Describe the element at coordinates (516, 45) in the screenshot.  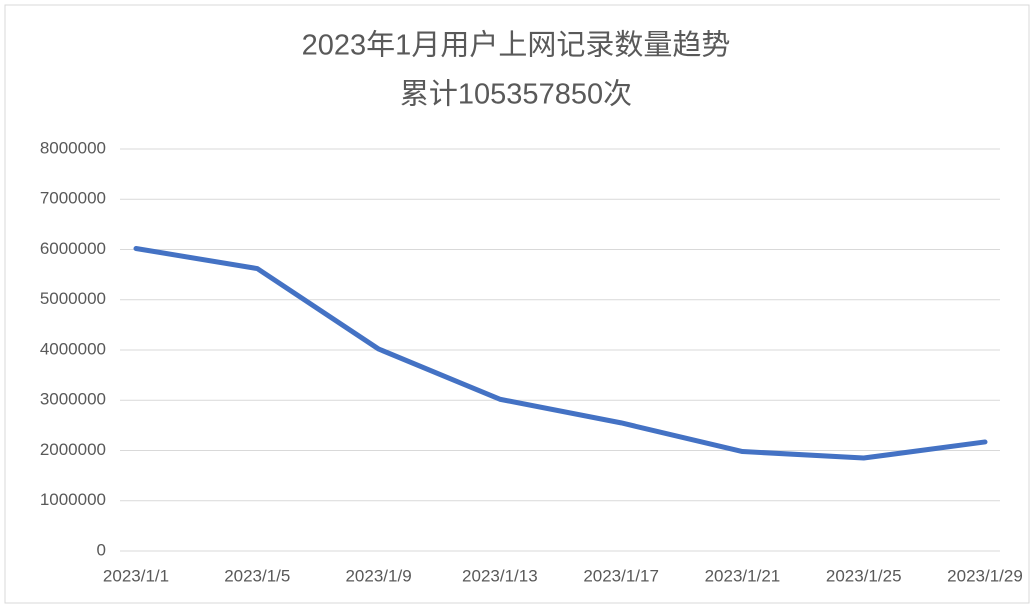
I see `chart-title: 2023年1月用户上网记录数量趋势` at that location.